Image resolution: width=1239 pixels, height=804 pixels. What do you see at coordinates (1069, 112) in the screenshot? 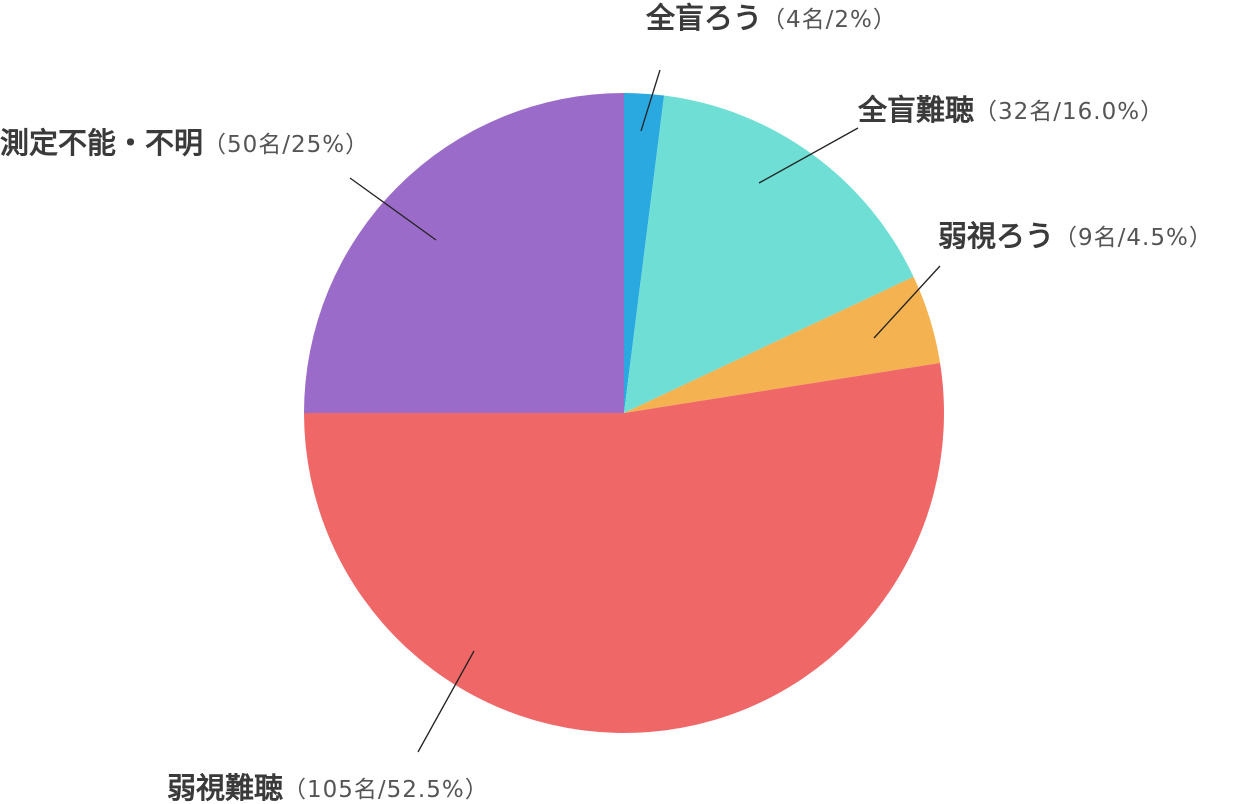
I see `value-label: （32名/16.0%）` at bounding box center [1069, 112].